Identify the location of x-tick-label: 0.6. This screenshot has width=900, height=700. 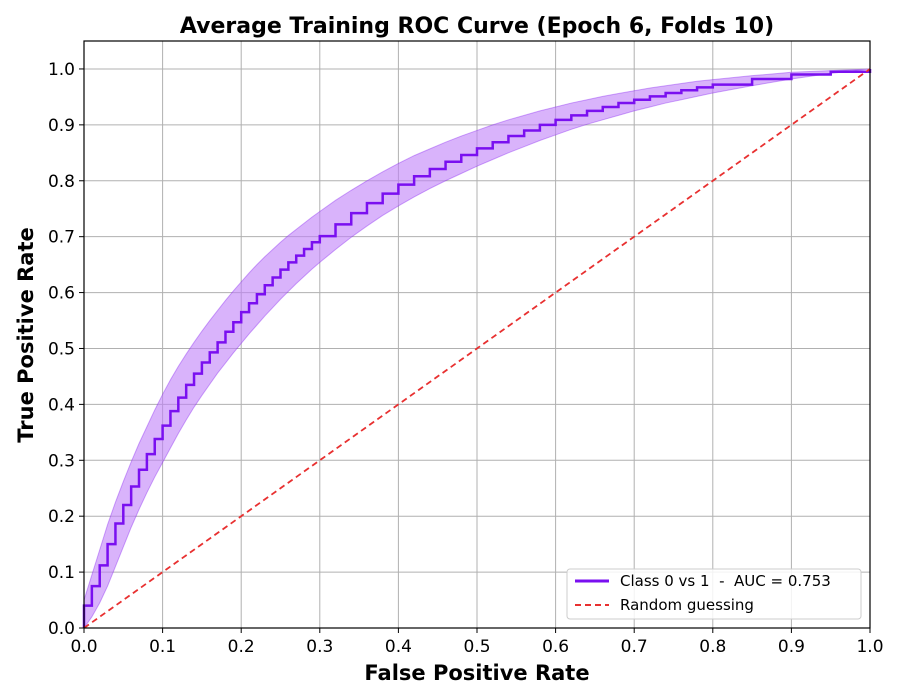
(555, 647).